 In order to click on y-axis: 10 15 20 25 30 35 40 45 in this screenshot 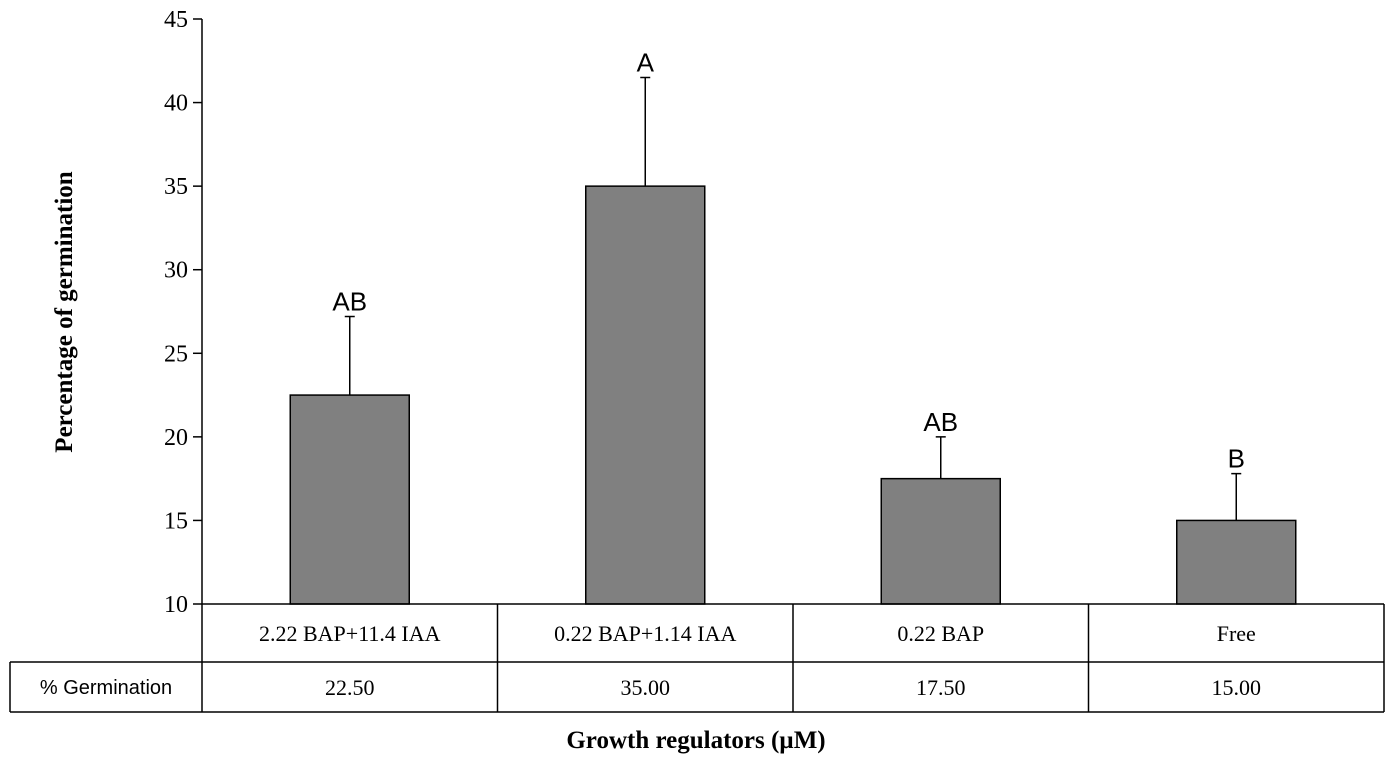, I will do `click(183, 359)`.